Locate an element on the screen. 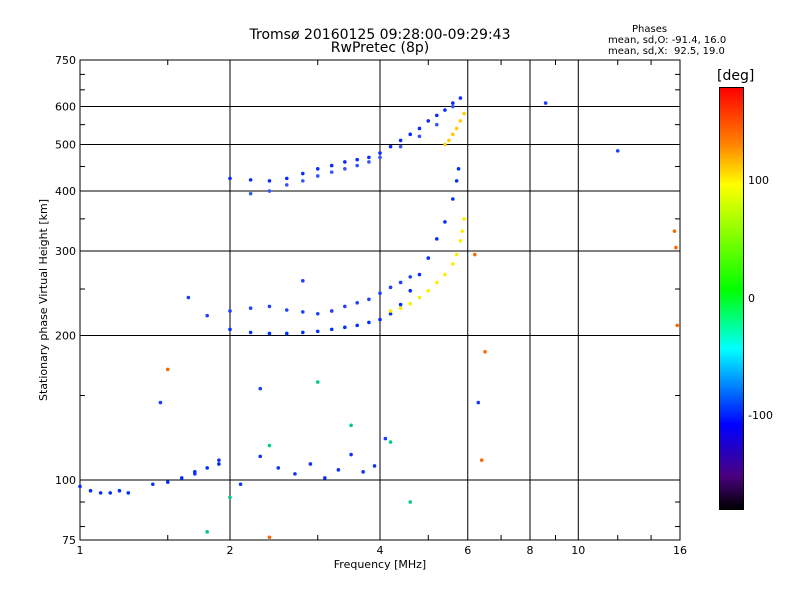 The height and width of the screenshot is (600, 800). phase-stats-o-mode: mean, sd,O: -91.4, 16.0 is located at coordinates (667, 40).